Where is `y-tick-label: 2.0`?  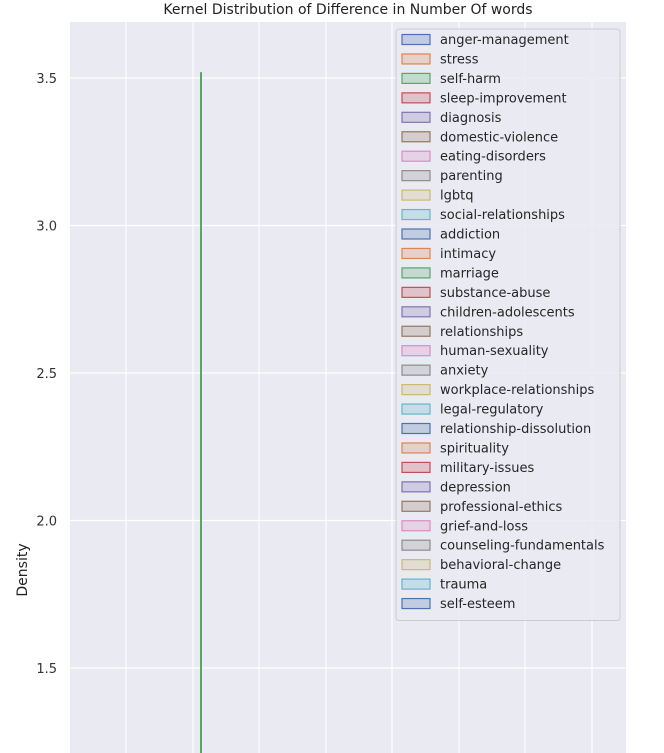 y-tick-label: 2.0 is located at coordinates (46, 522).